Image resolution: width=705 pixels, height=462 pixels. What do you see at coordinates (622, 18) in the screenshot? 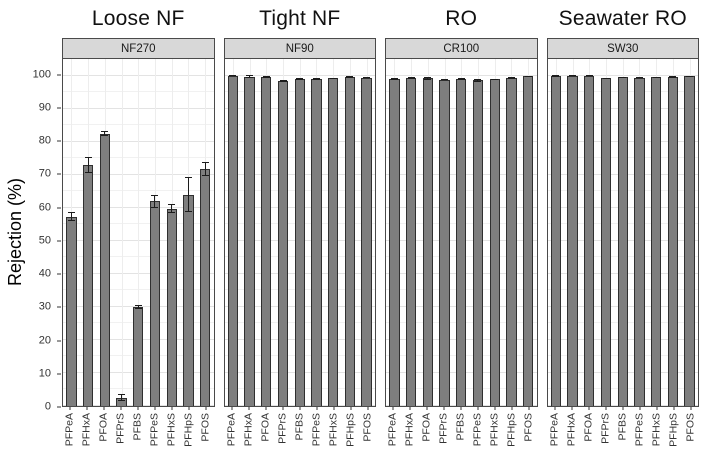
I see `facet-title: Seawater RO` at bounding box center [622, 18].